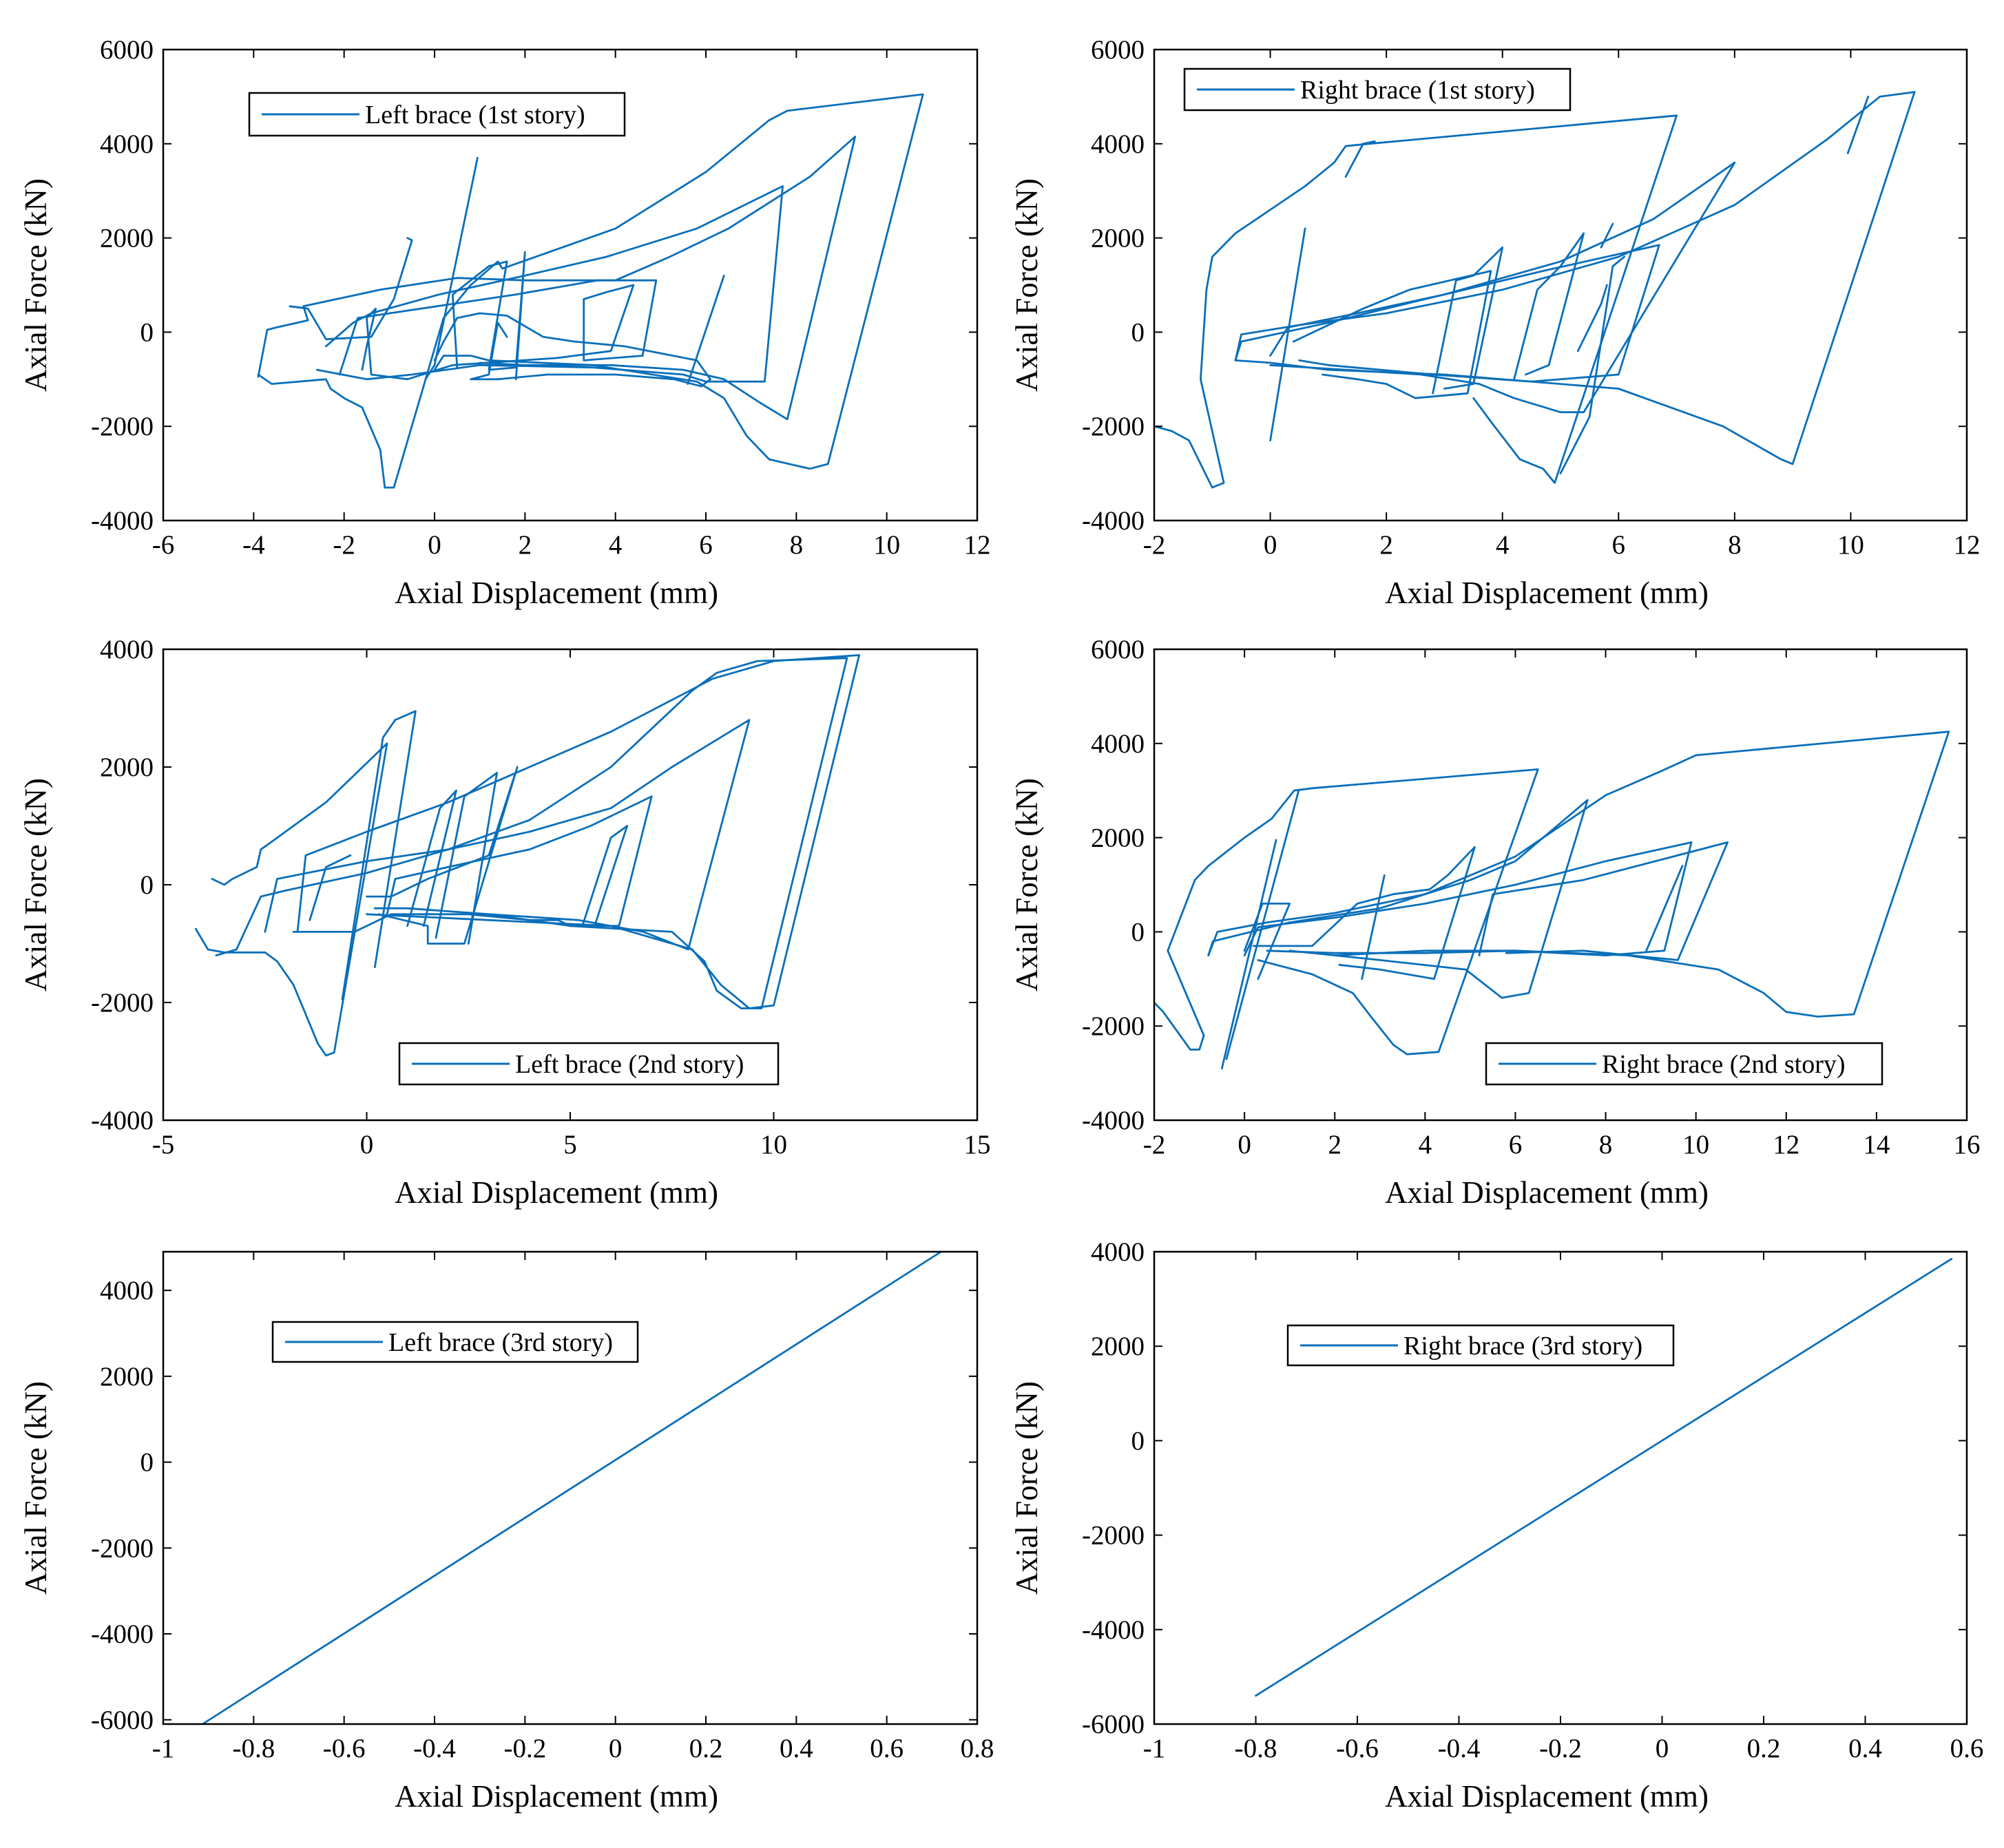  What do you see at coordinates (977, 1144) in the screenshot?
I see `x-tick-label: 15` at bounding box center [977, 1144].